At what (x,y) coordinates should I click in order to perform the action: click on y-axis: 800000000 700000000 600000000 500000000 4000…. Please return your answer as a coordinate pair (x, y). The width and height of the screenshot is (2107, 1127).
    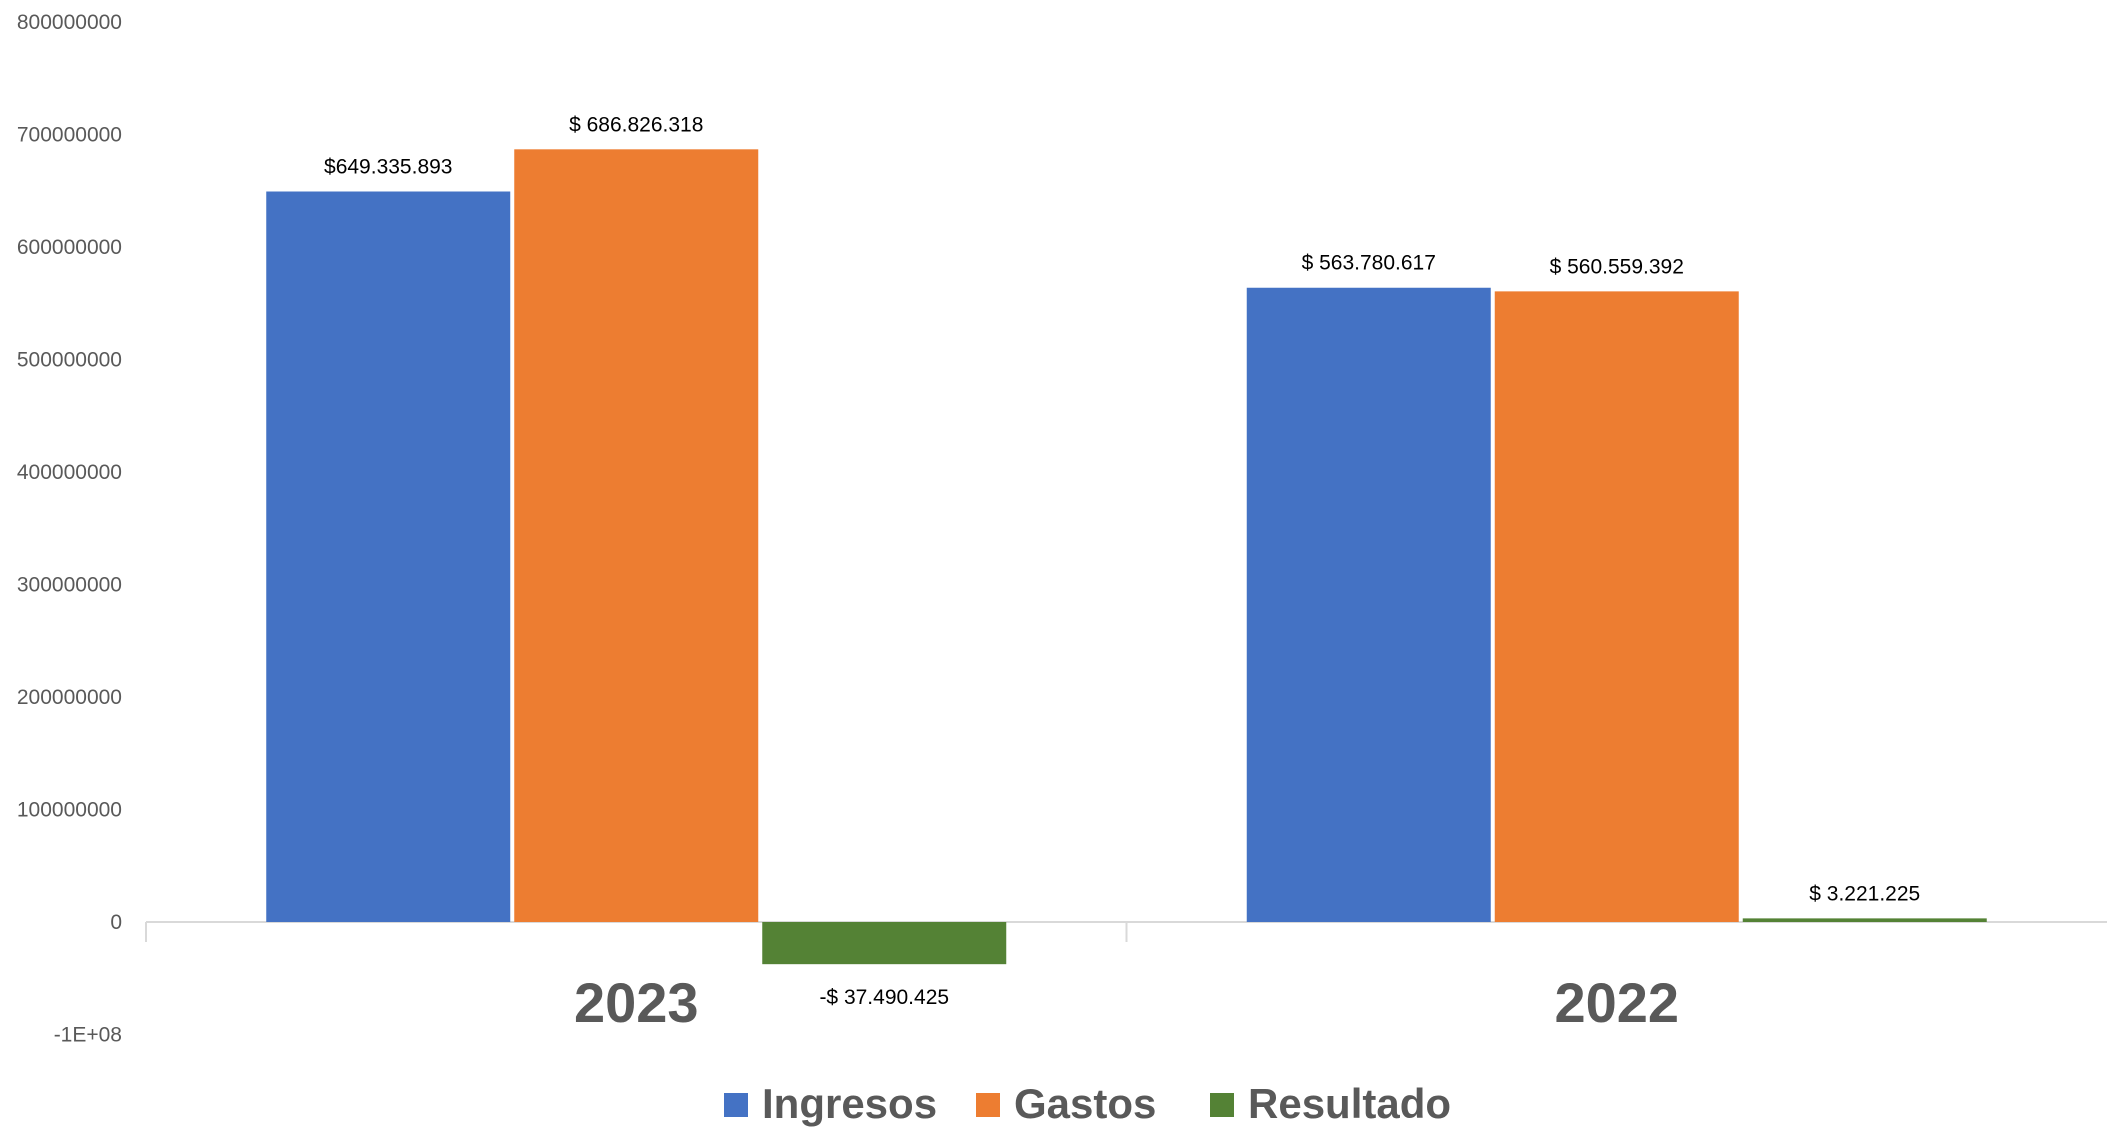
    Looking at the image, I should click on (69, 529).